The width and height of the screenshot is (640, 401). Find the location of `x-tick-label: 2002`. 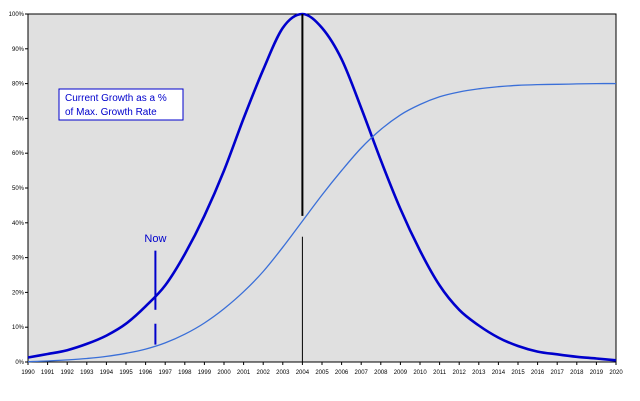

x-tick-label: 2002 is located at coordinates (264, 373).